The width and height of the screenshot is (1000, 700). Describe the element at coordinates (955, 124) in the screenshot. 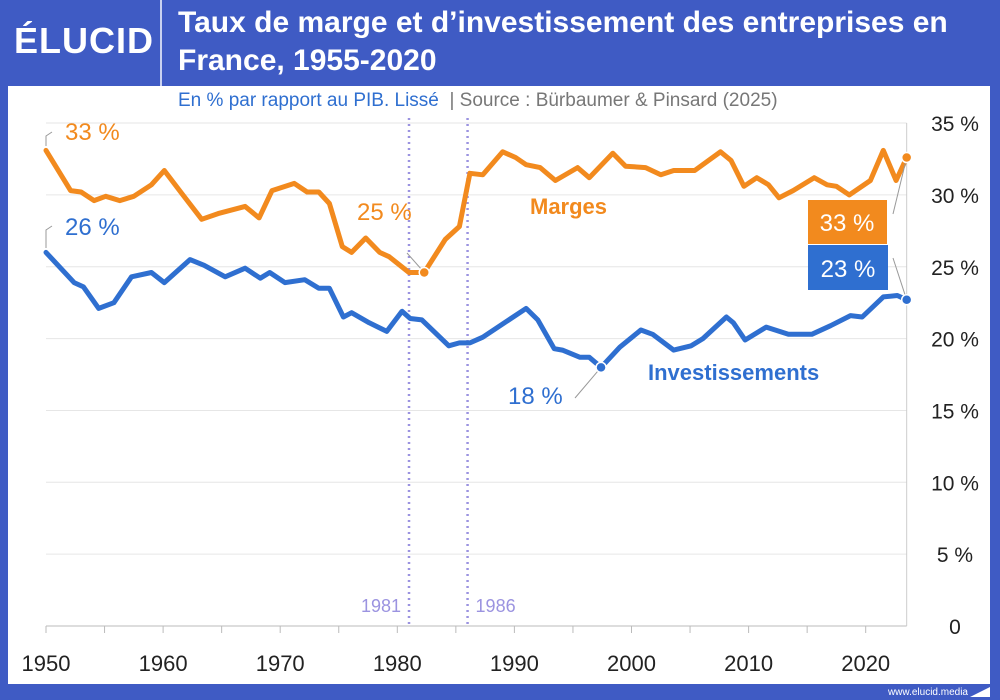

I see `y-tick-label: 35 %` at that location.